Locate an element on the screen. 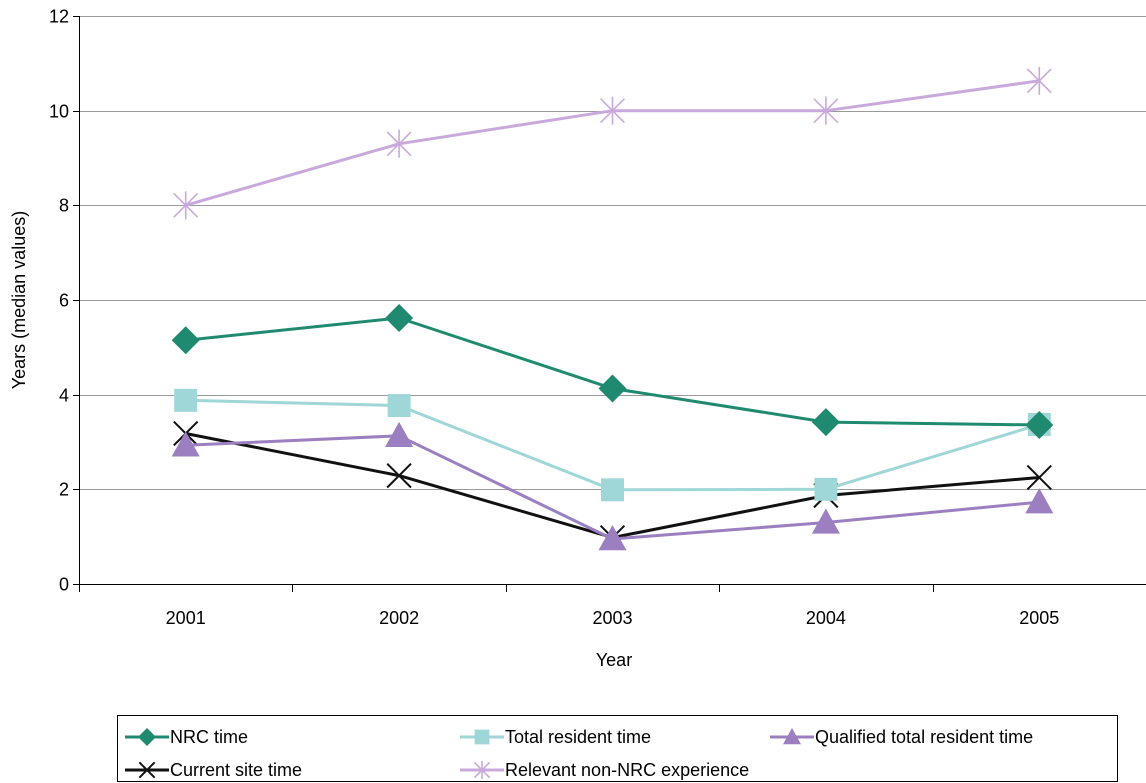 This screenshot has height=783, width=1146. y-tick-label: 8 is located at coordinates (64, 206).